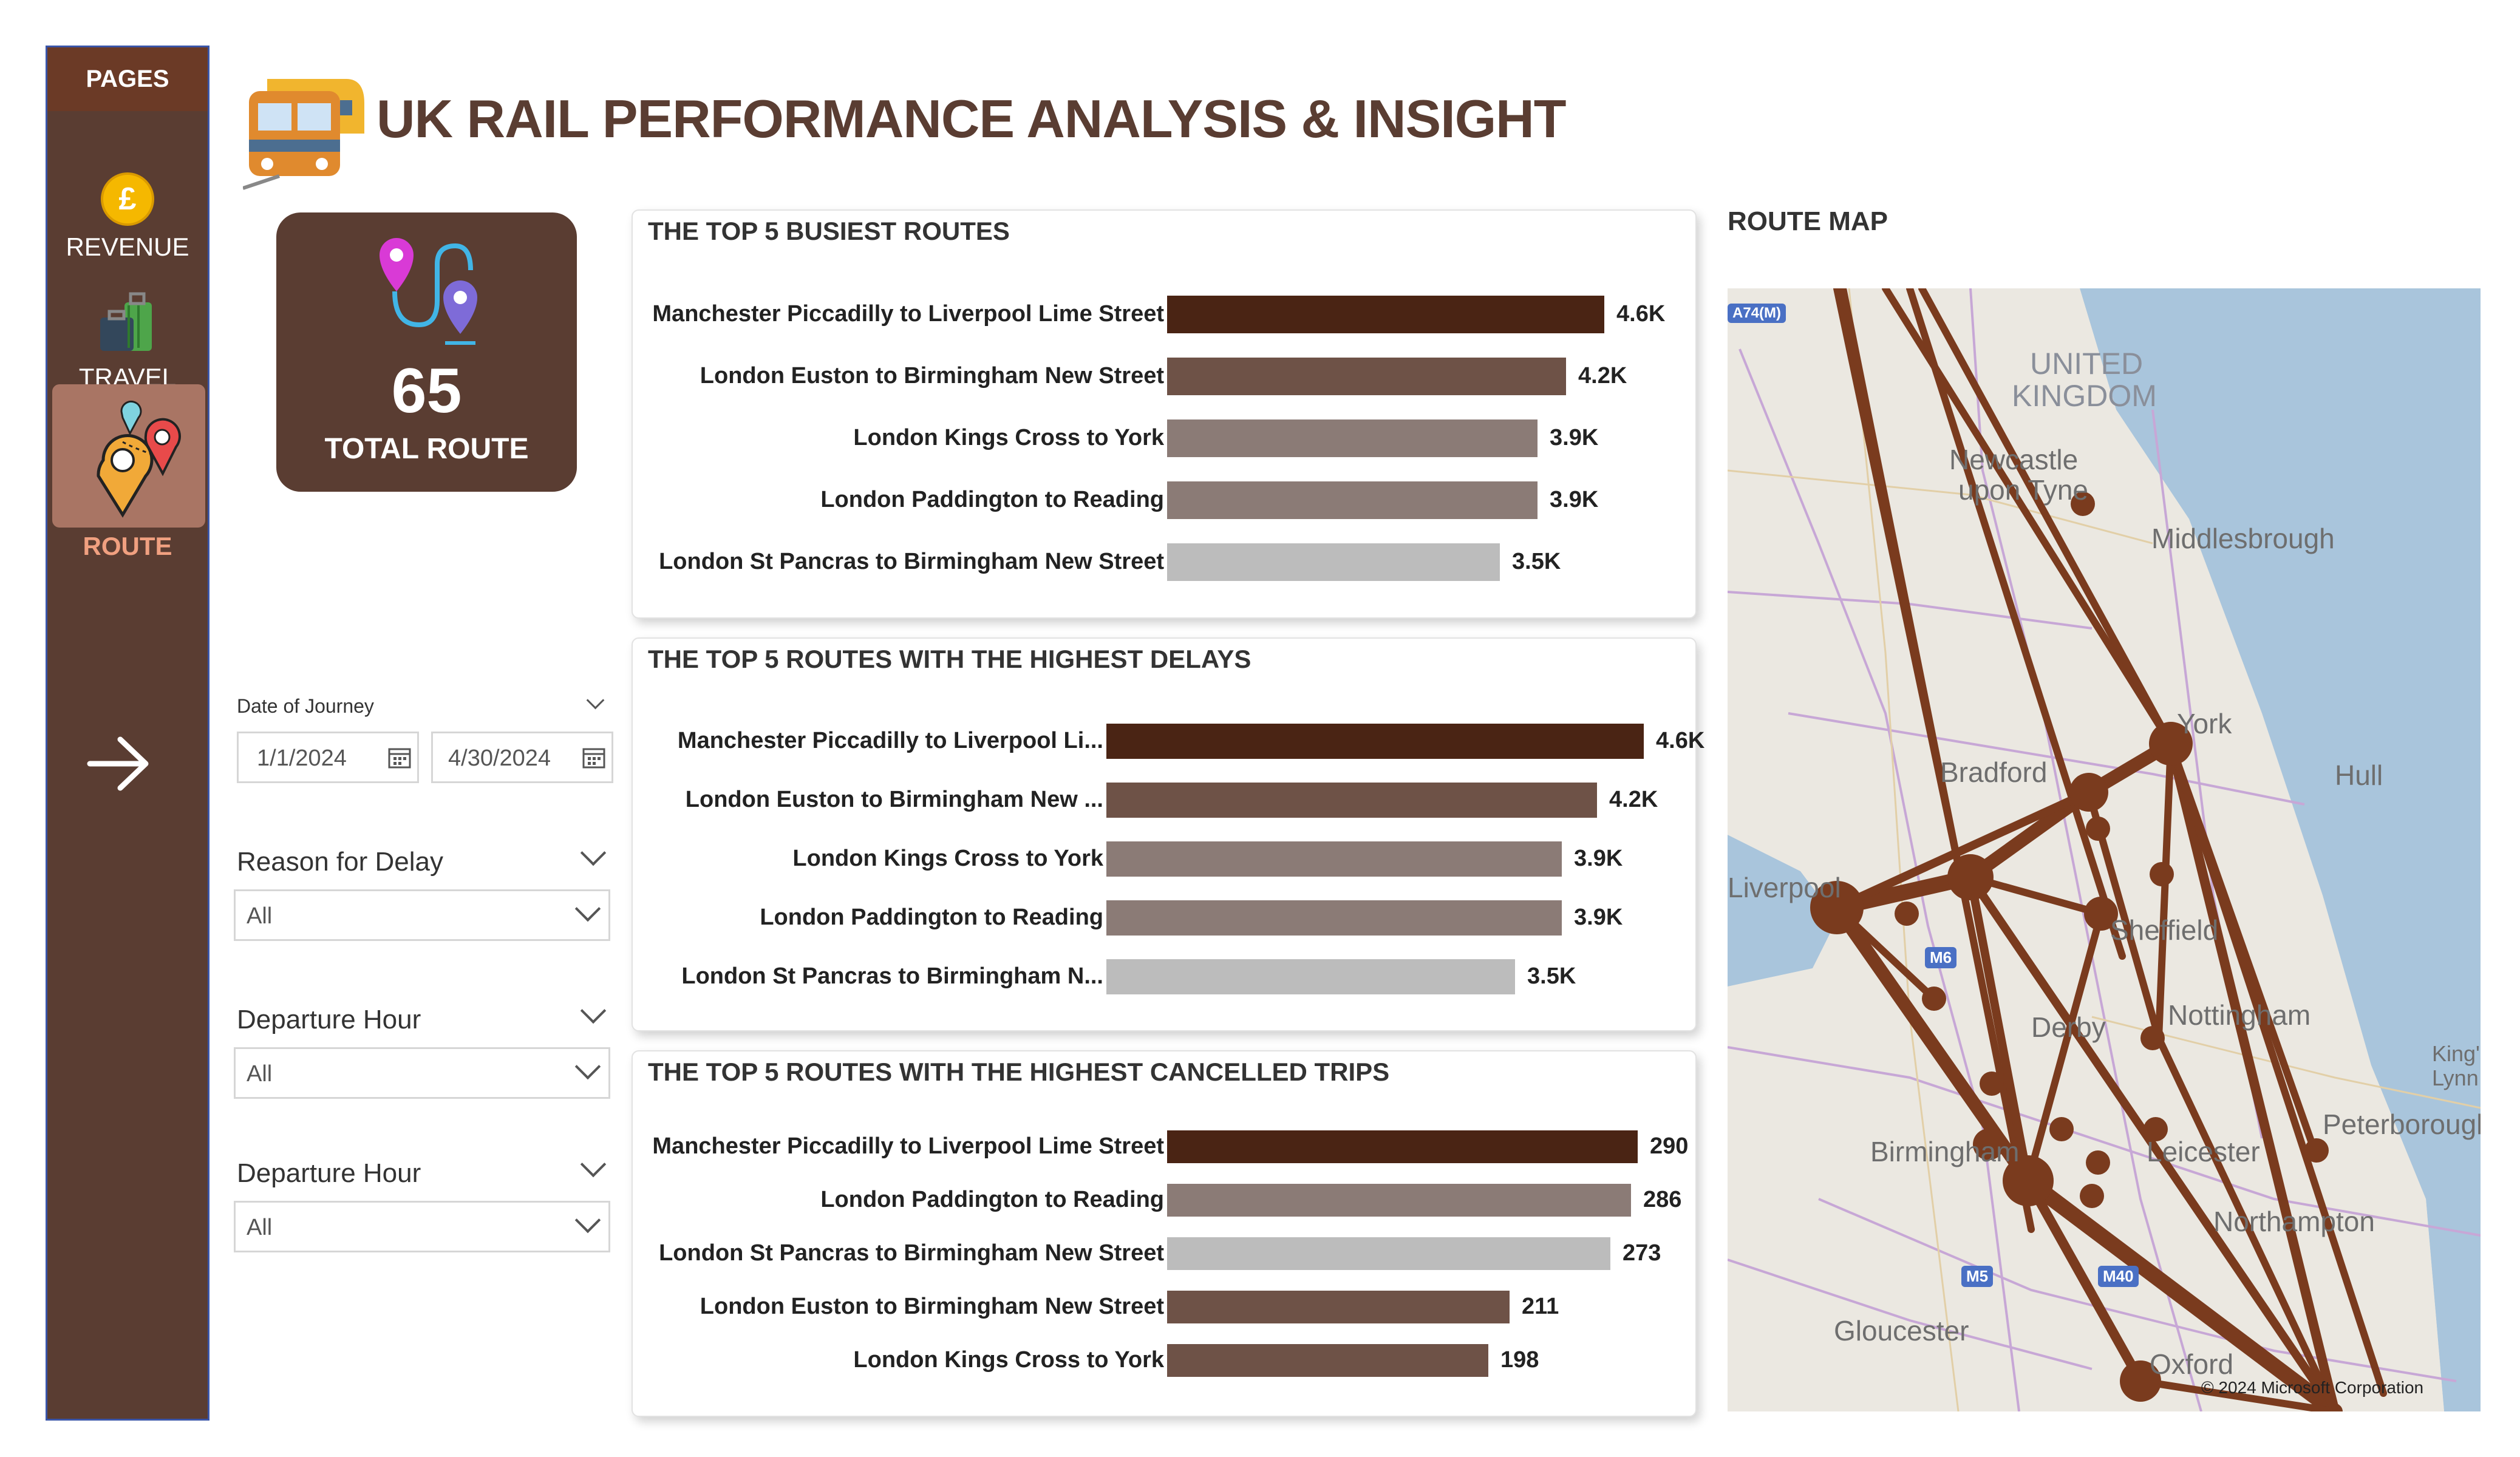 The image size is (2520, 1457). Describe the element at coordinates (422, 1226) in the screenshot. I see `hour2-dropdown: All` at that location.